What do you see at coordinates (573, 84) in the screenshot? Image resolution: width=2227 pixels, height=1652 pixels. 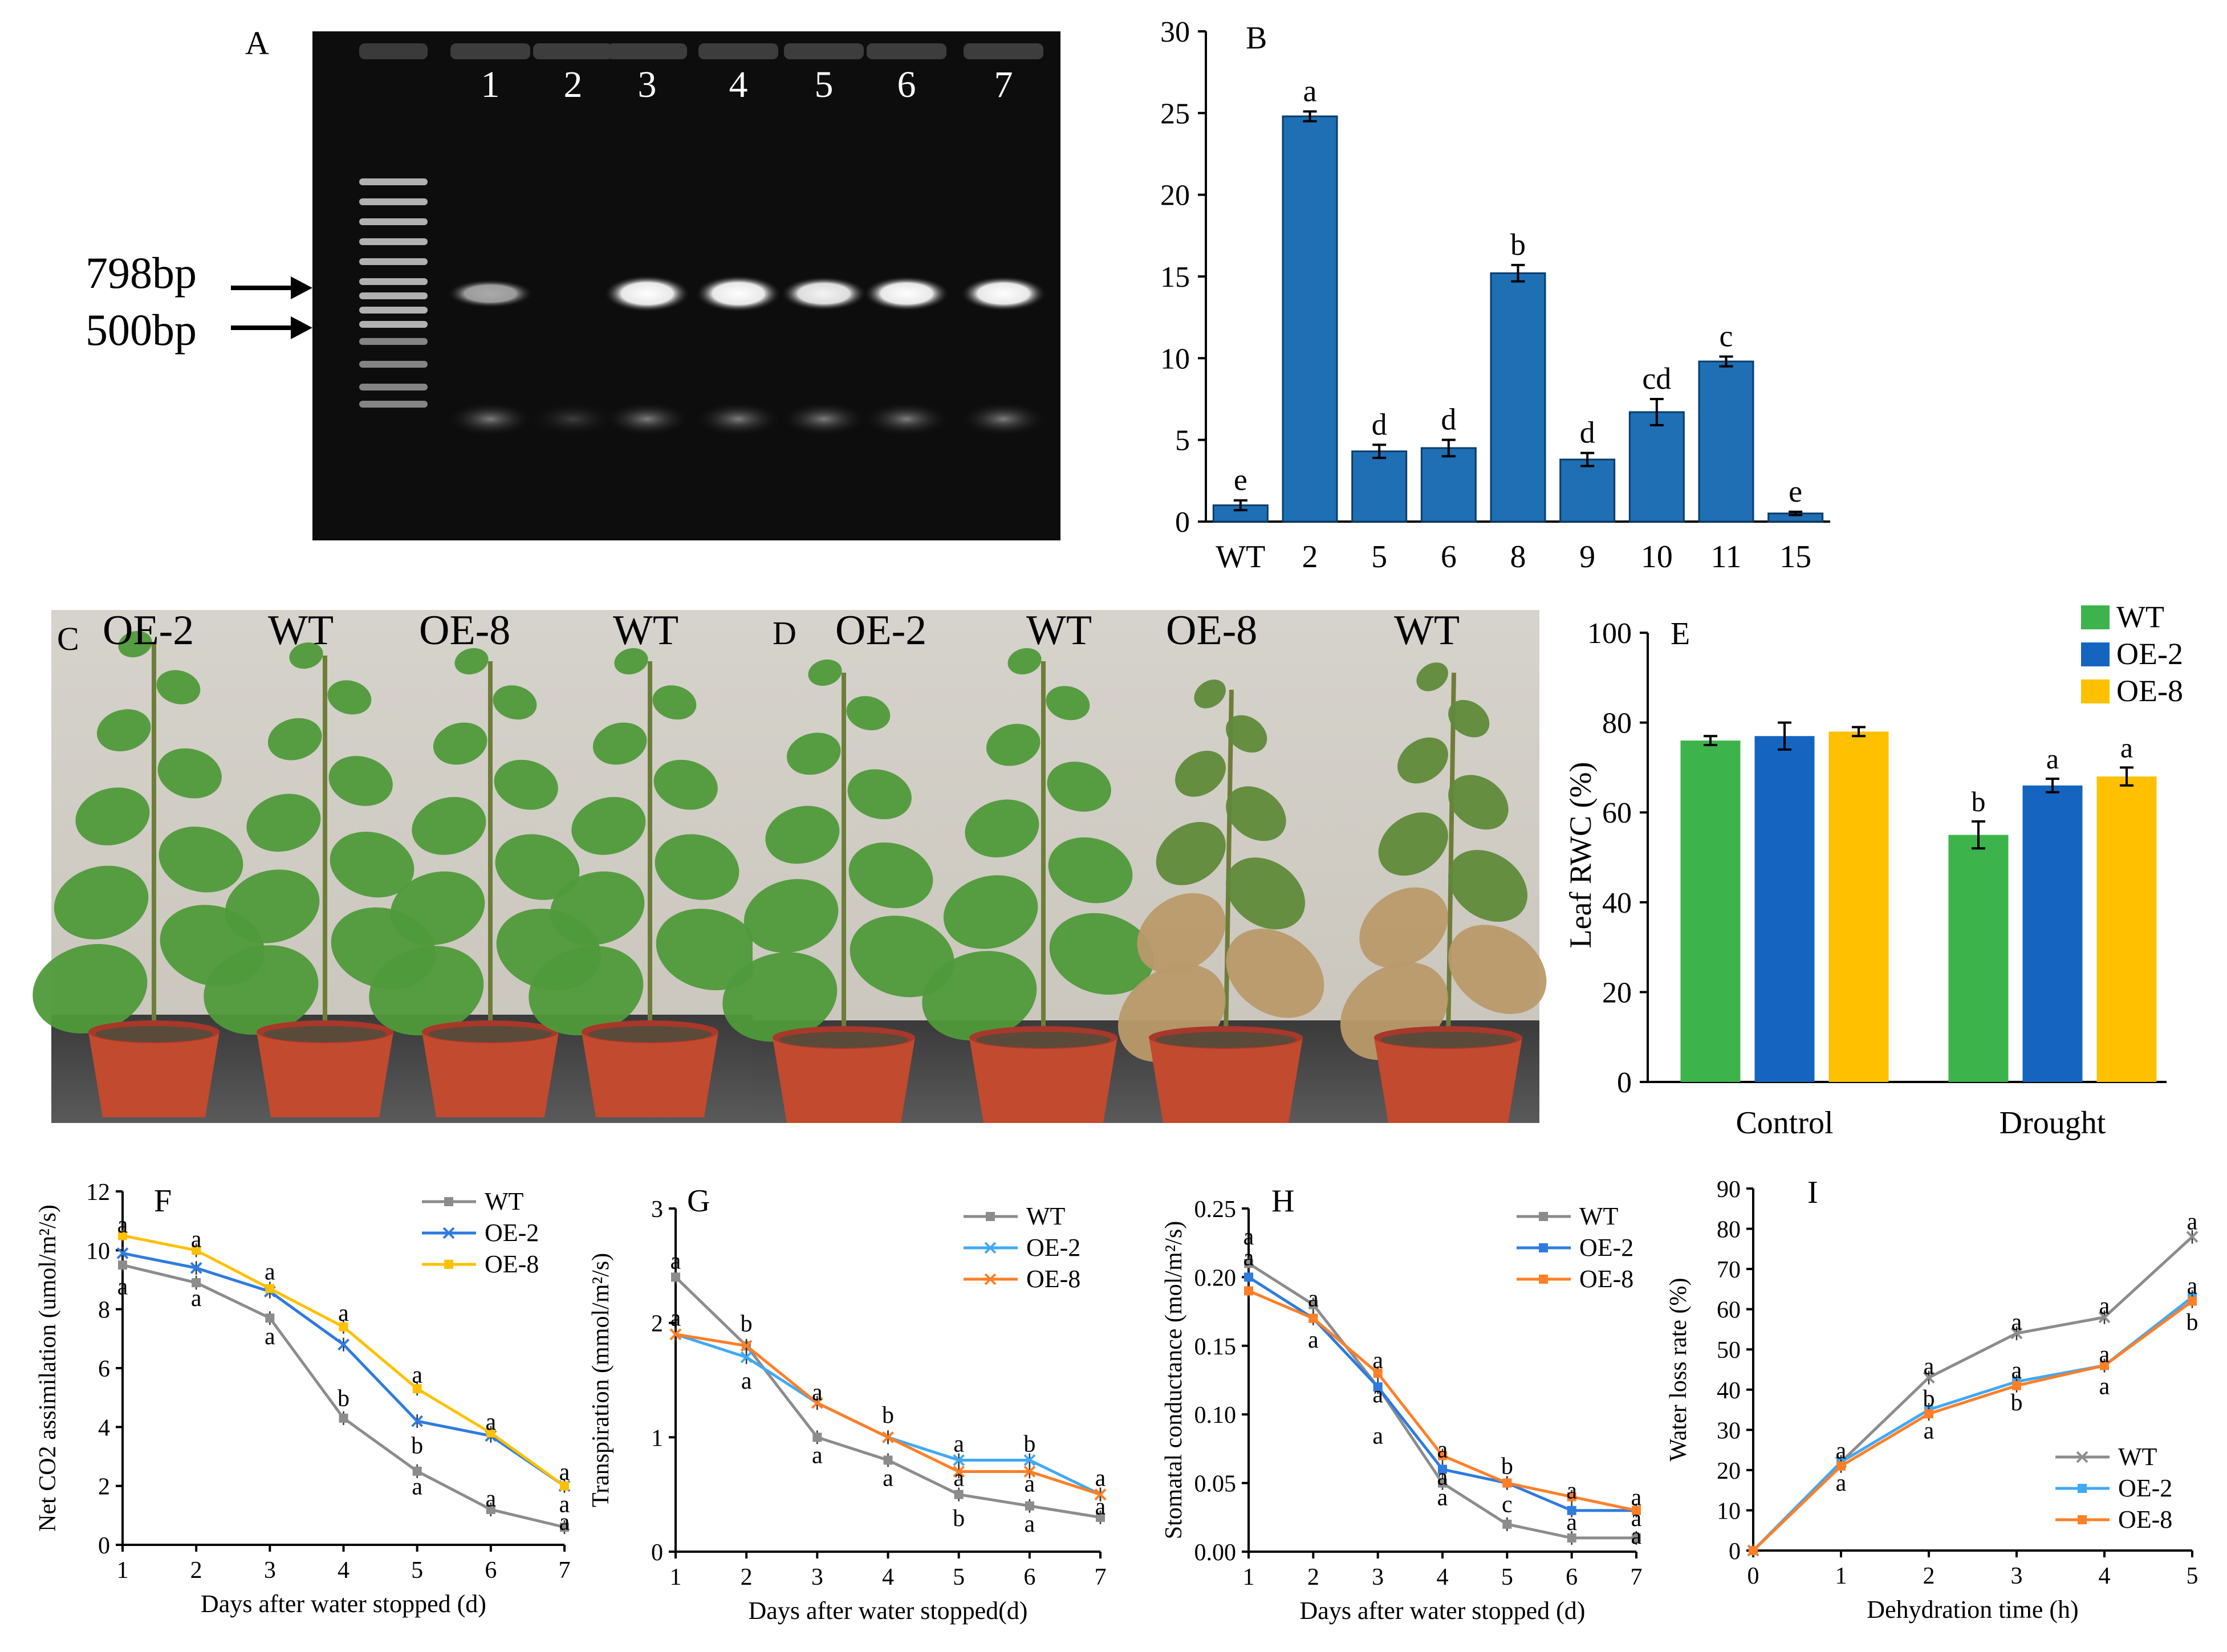 I see `gel-lane-label: 2` at bounding box center [573, 84].